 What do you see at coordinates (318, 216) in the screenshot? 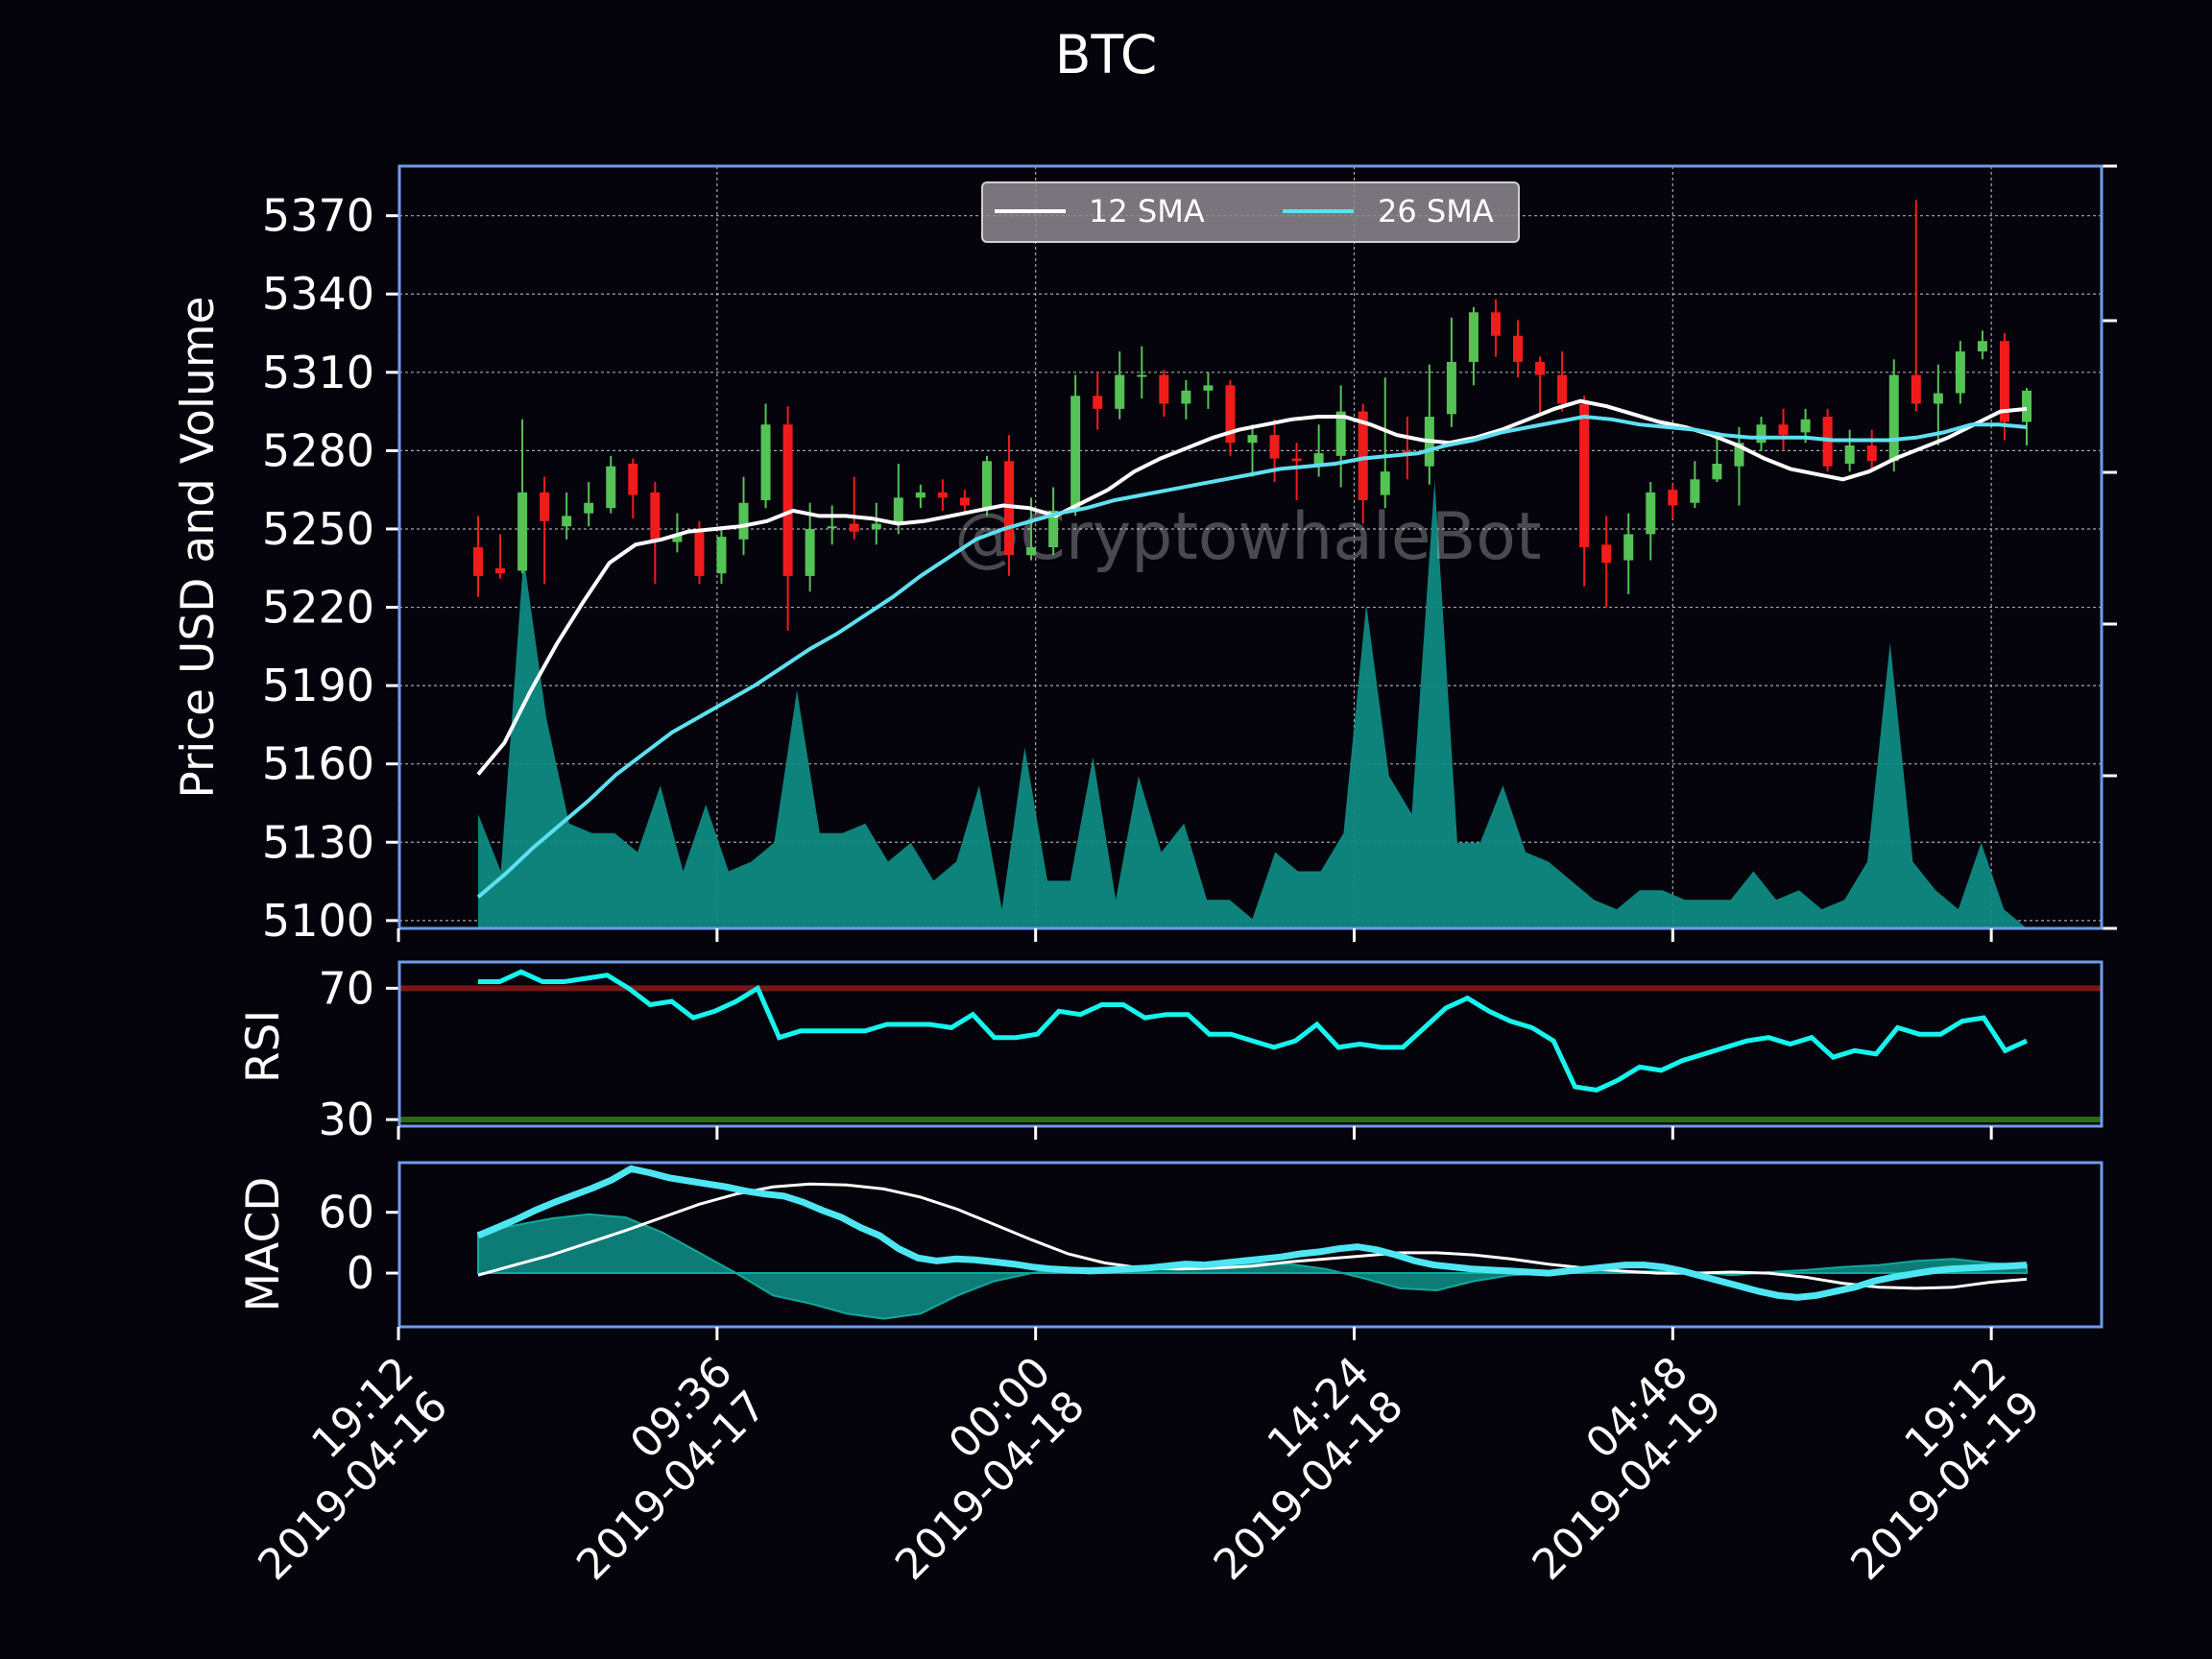
I see `price-y-tick-label: 5370` at bounding box center [318, 216].